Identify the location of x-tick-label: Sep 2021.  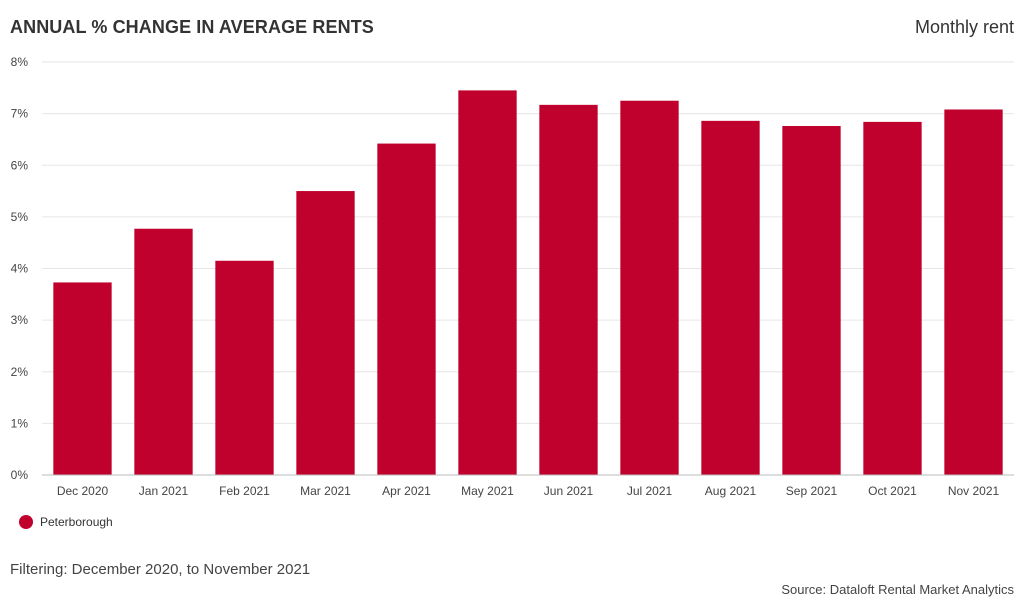
(812, 491).